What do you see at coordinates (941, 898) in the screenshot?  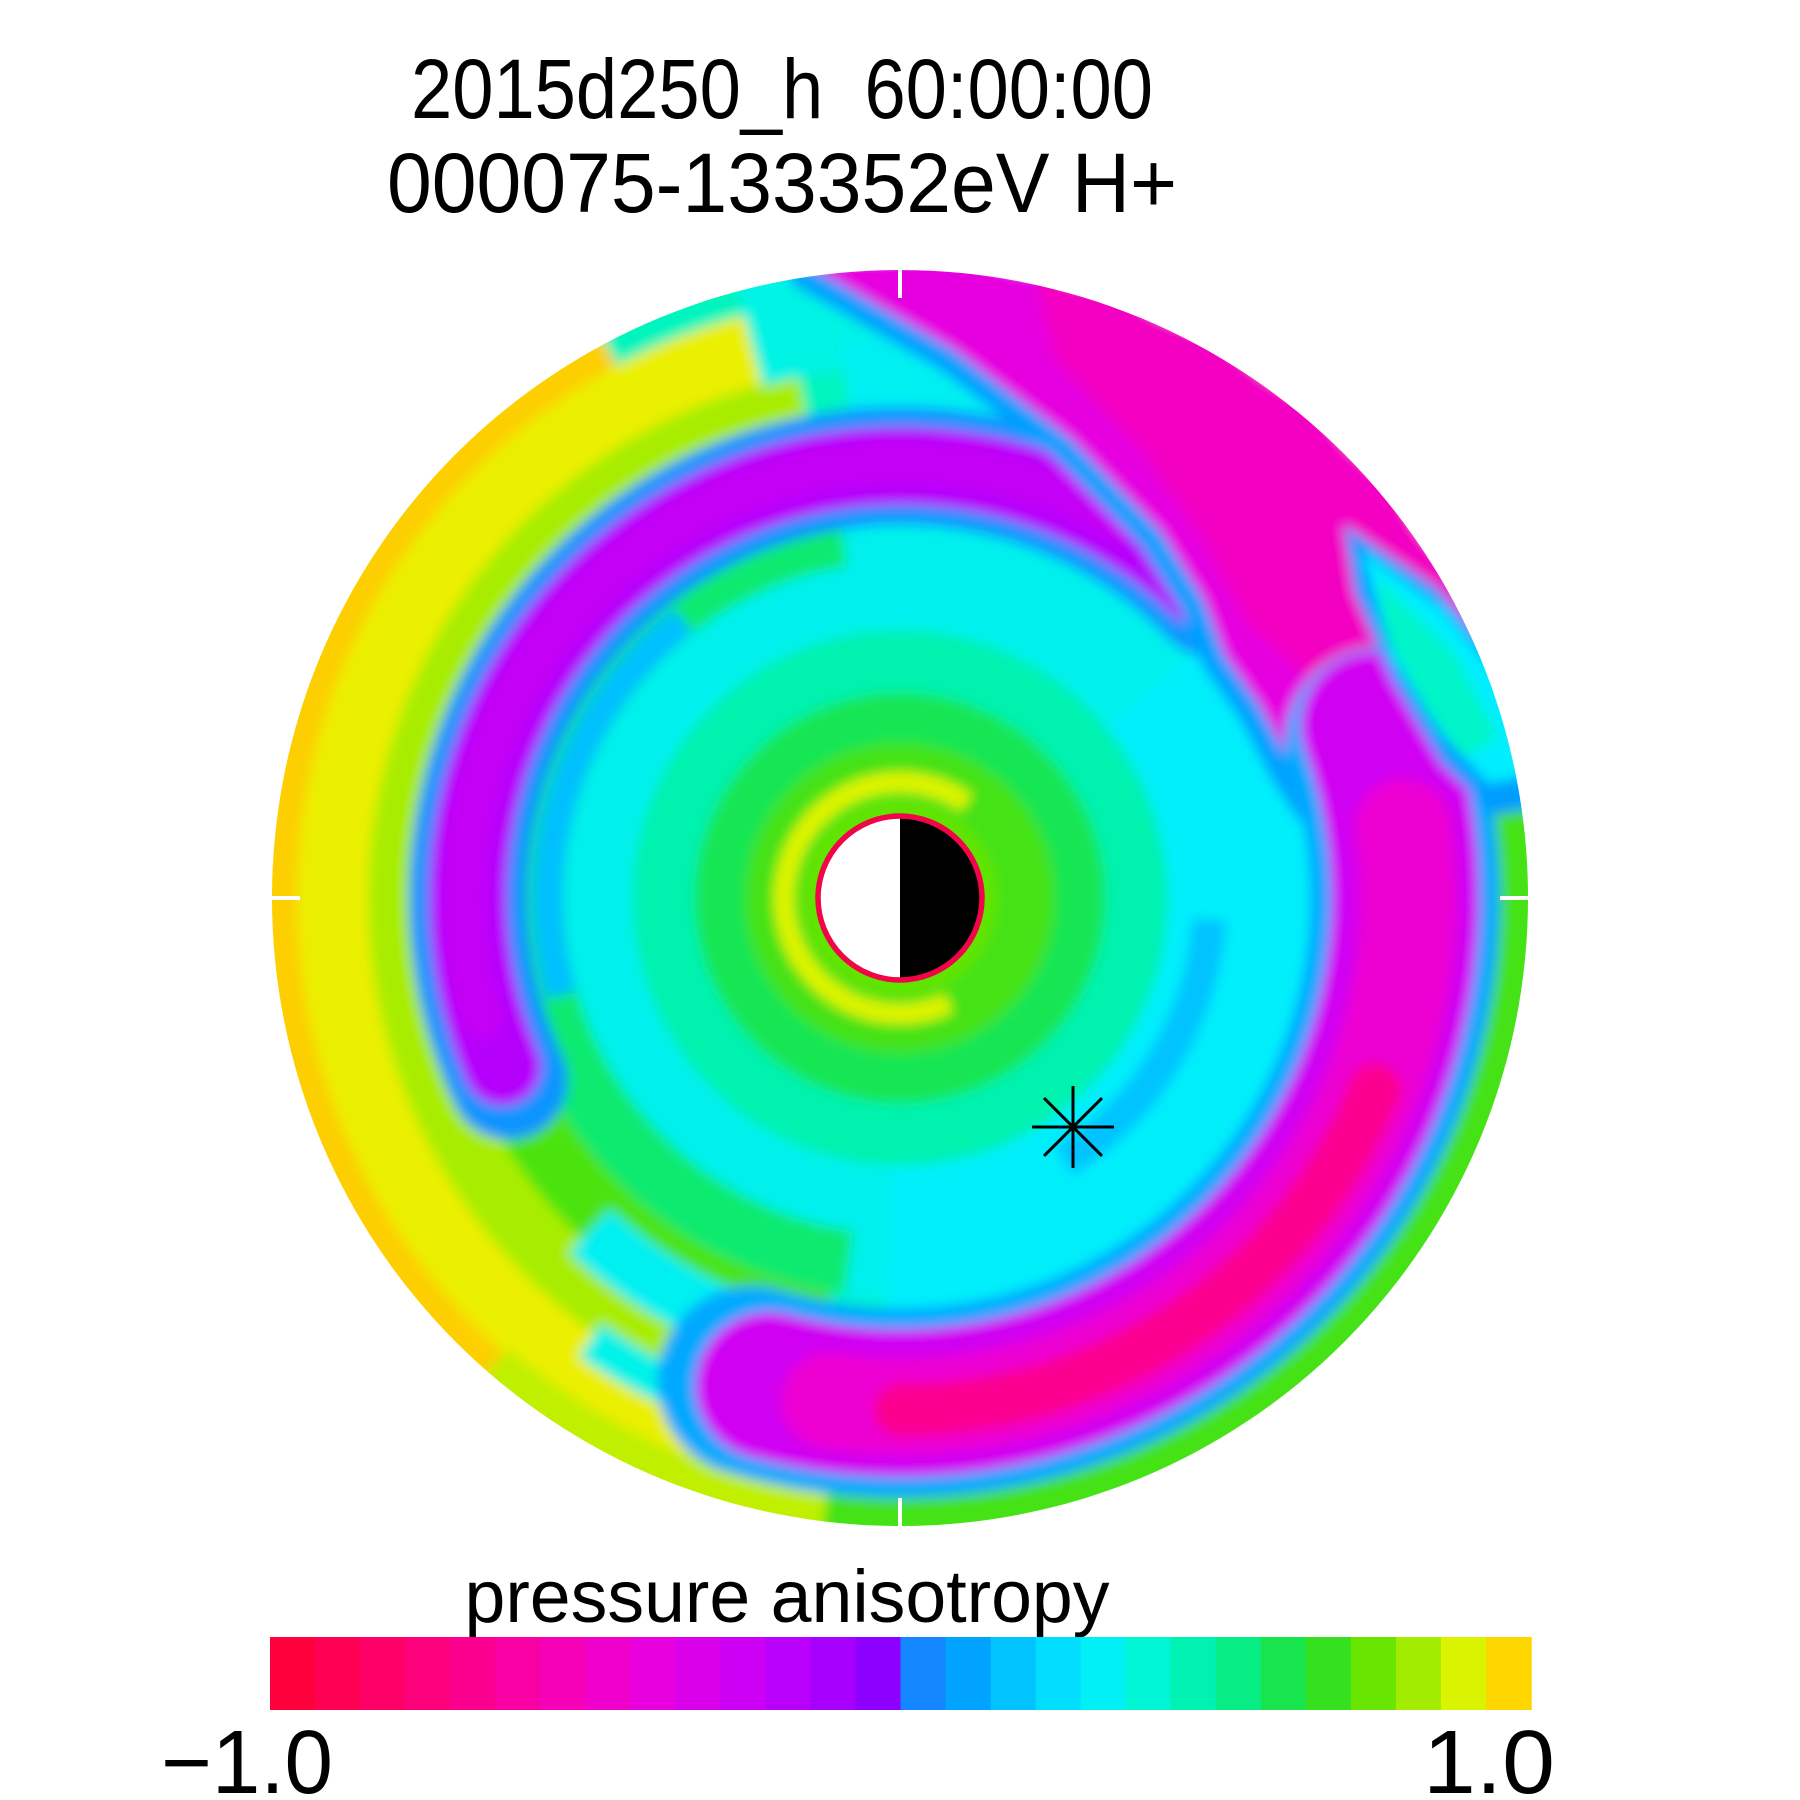 I see `planet-nightside` at bounding box center [941, 898].